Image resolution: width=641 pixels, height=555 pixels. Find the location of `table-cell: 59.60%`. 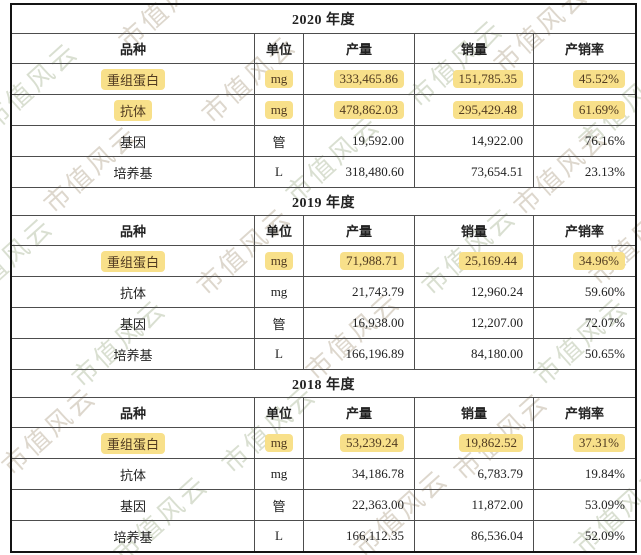

table-cell: 59.60% is located at coordinates (584, 292).